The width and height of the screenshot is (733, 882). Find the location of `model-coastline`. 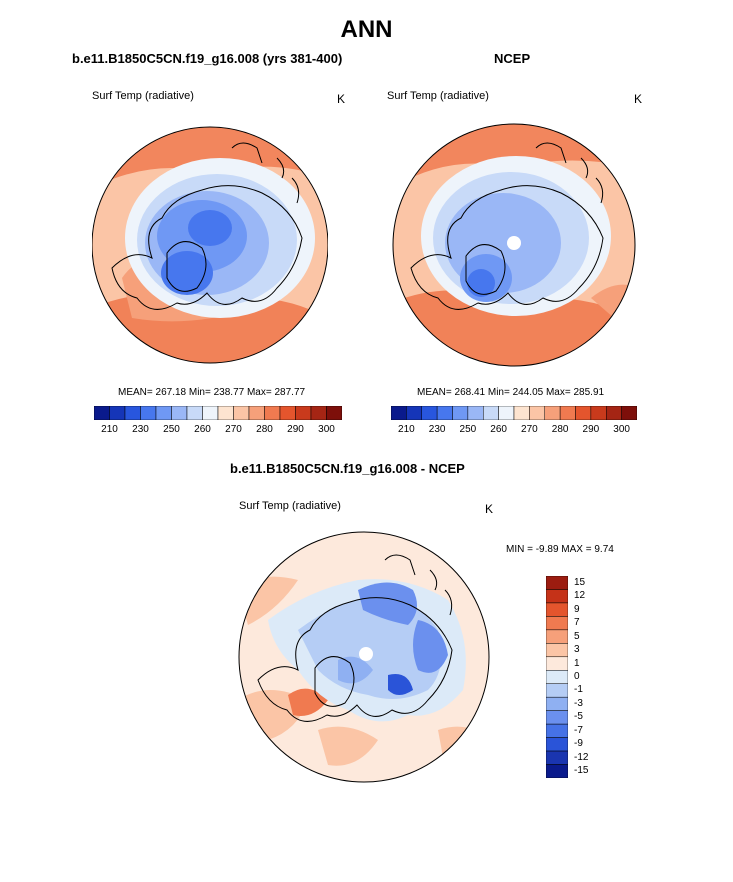

model-coastline is located at coordinates (207, 247).